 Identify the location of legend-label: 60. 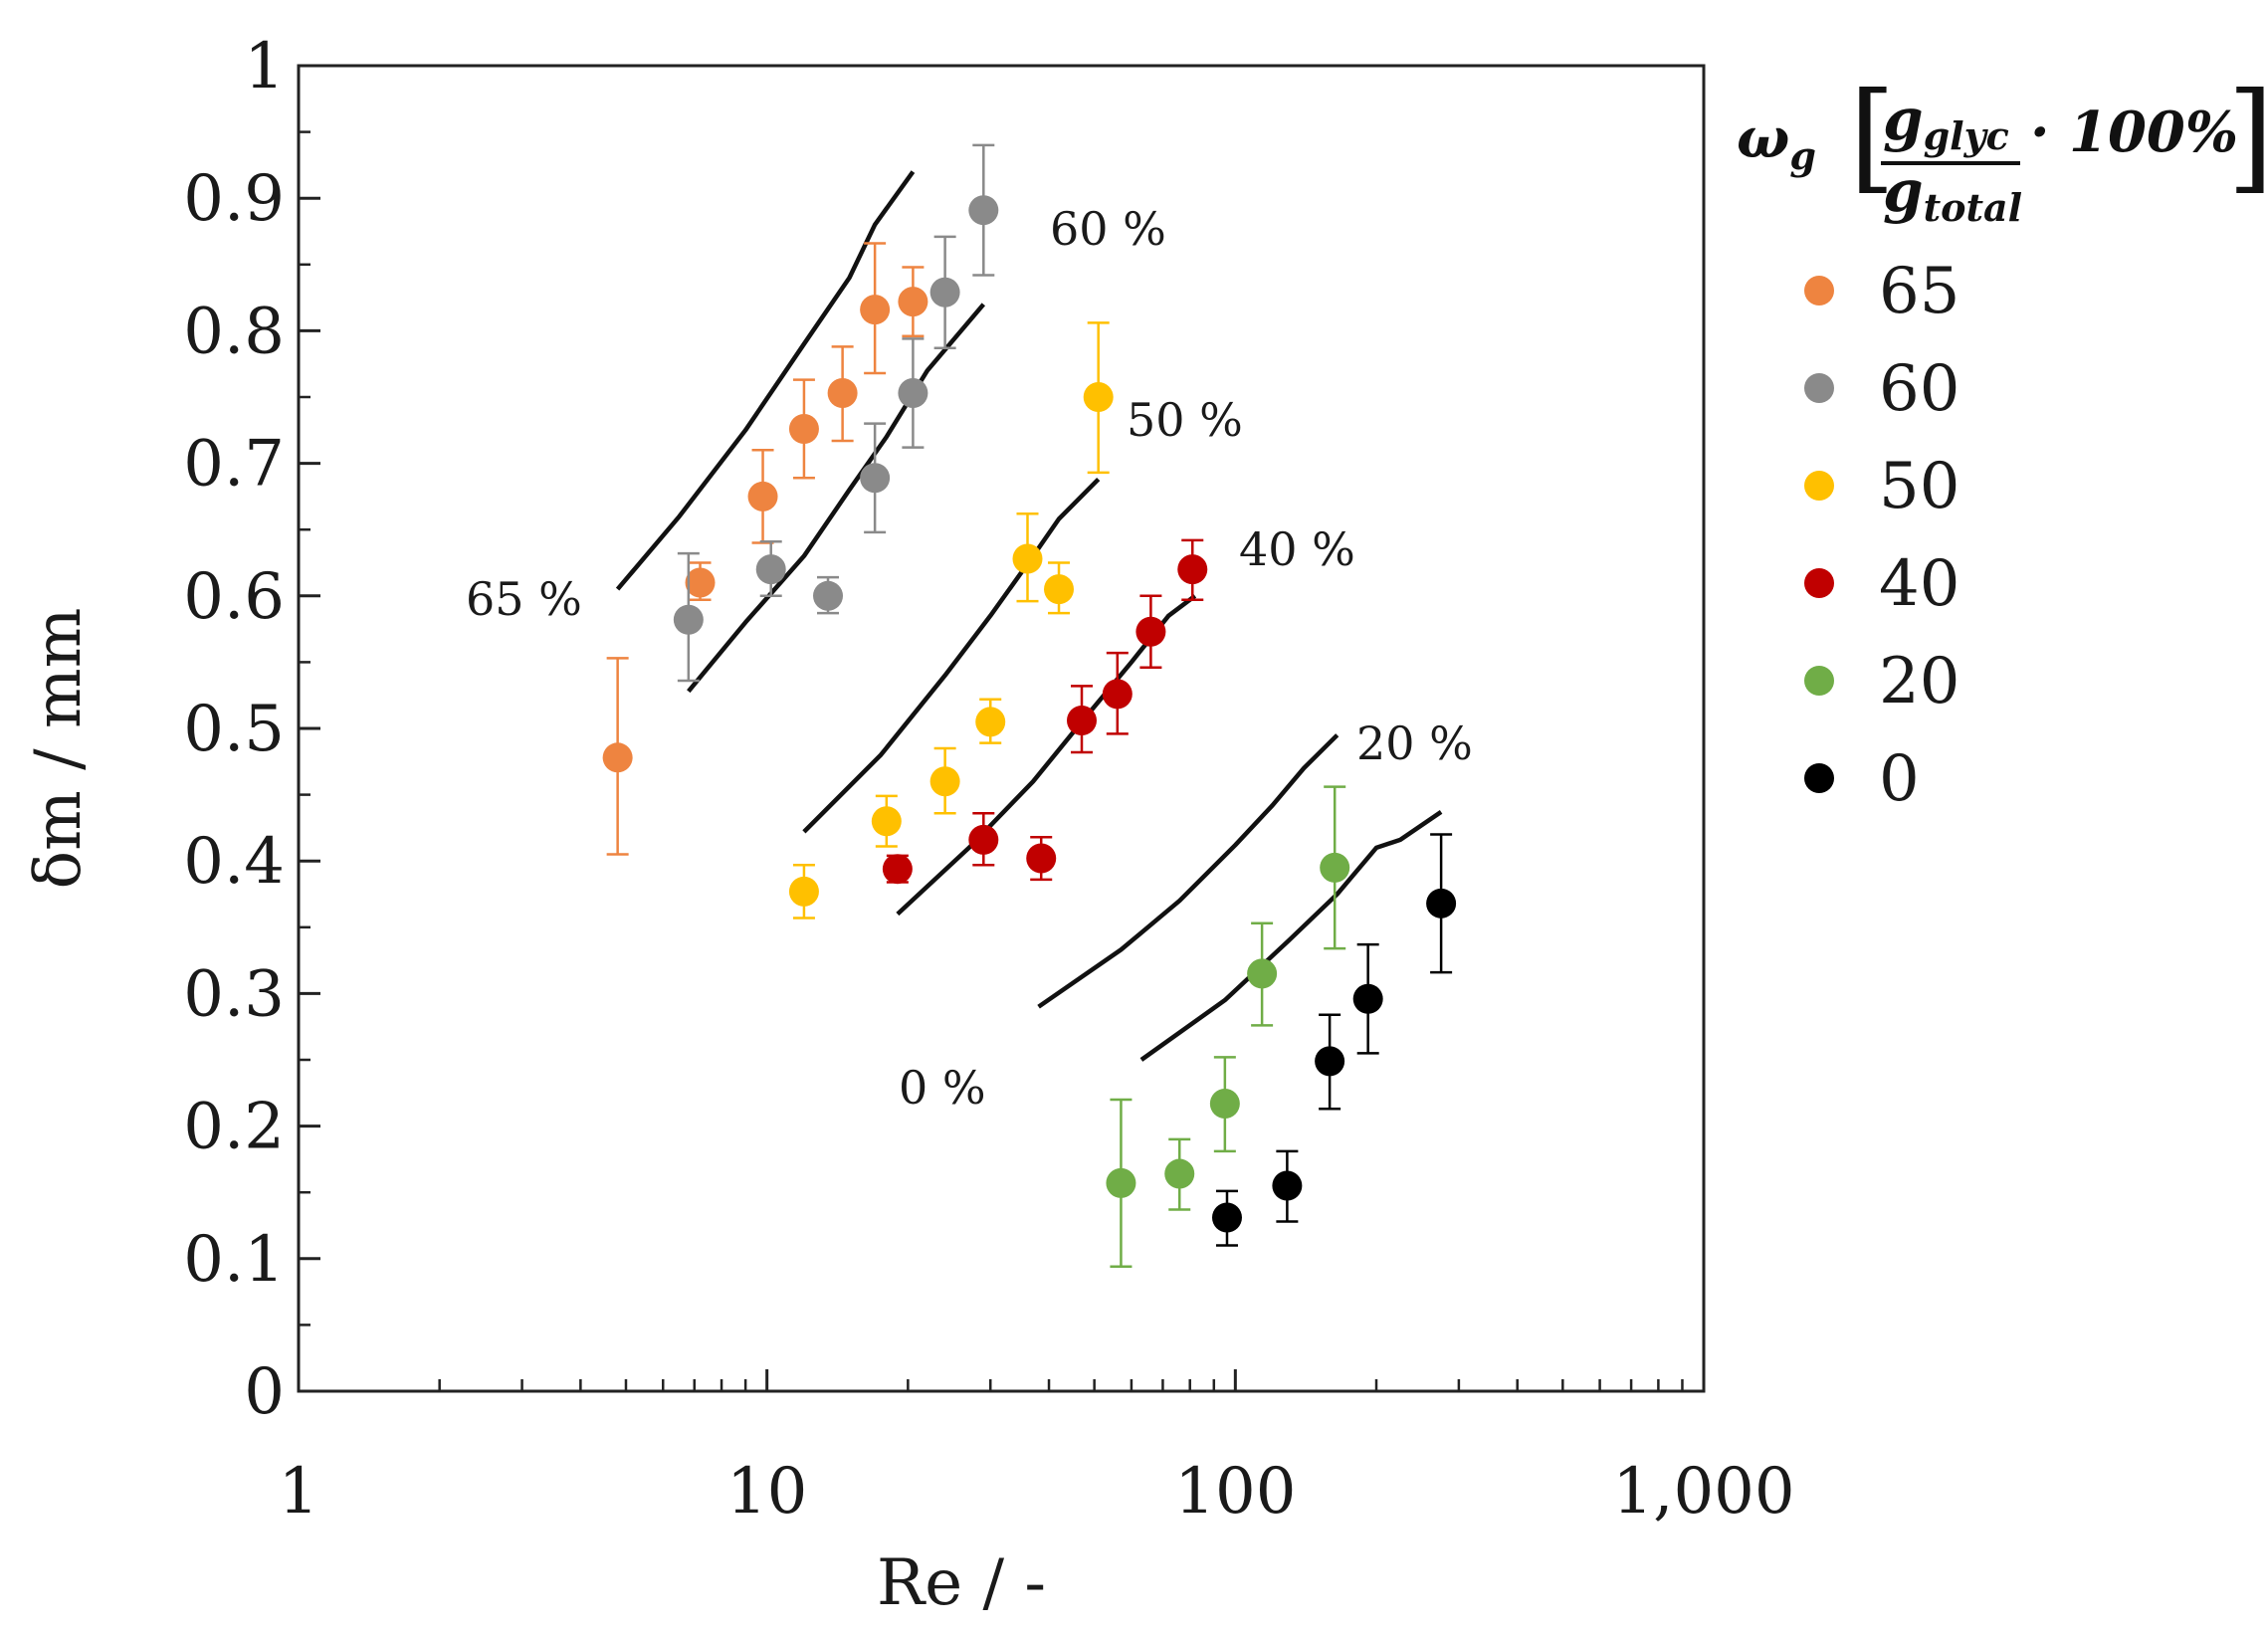
(1919, 389).